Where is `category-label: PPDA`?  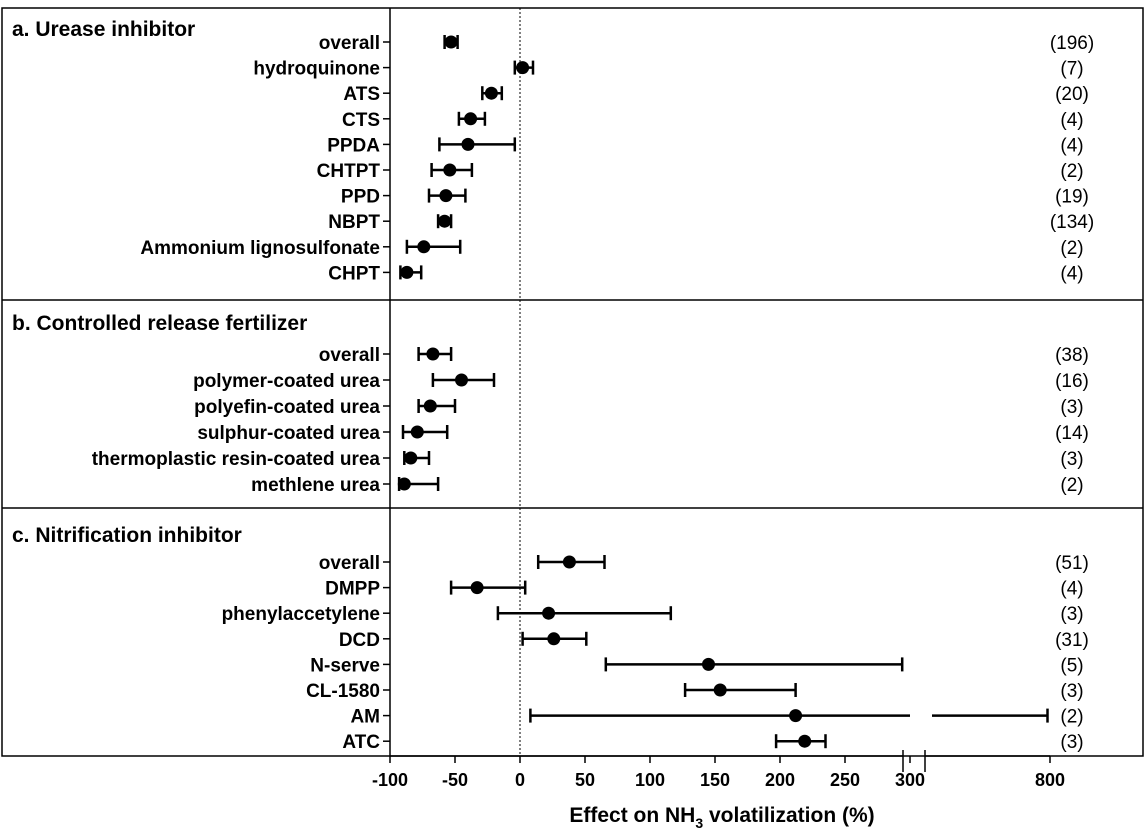
category-label: PPDA is located at coordinates (353, 145).